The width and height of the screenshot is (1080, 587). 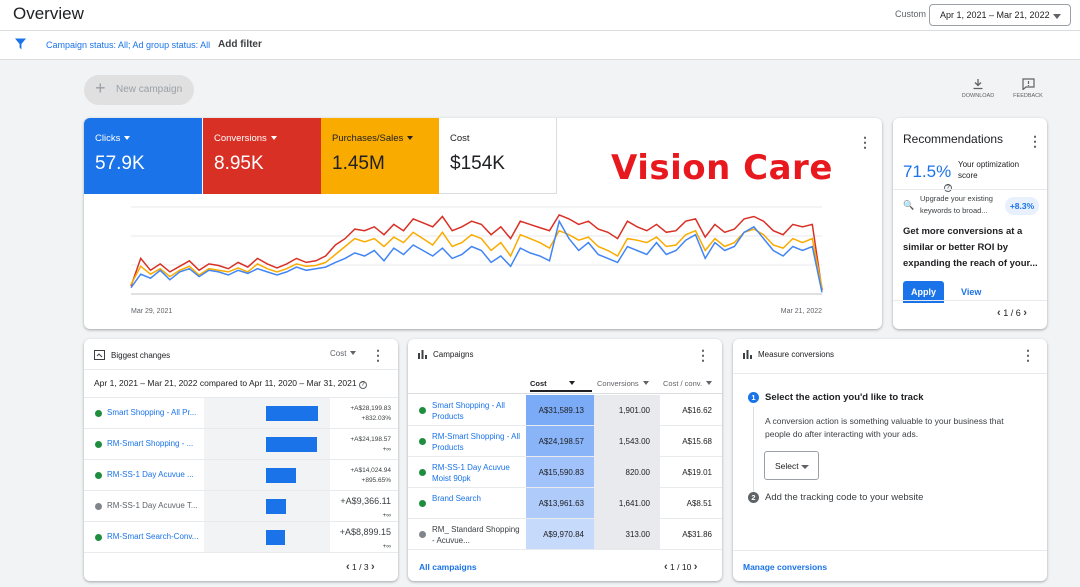 What do you see at coordinates (476, 442) in the screenshot?
I see `campaign-name: RM-Smart Shopping - All Products` at bounding box center [476, 442].